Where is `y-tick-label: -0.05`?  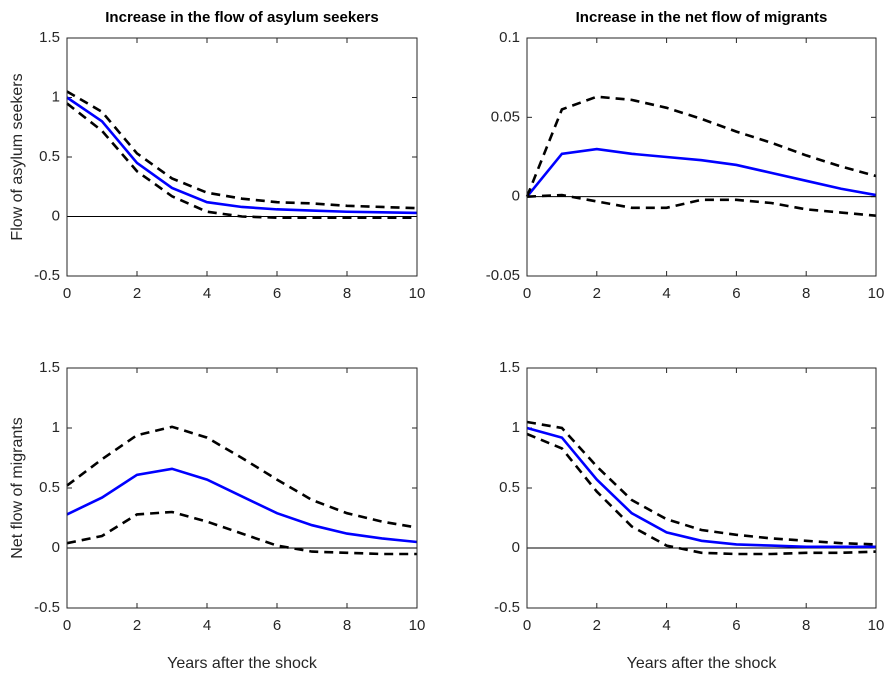 y-tick-label: -0.05 is located at coordinates (503, 275).